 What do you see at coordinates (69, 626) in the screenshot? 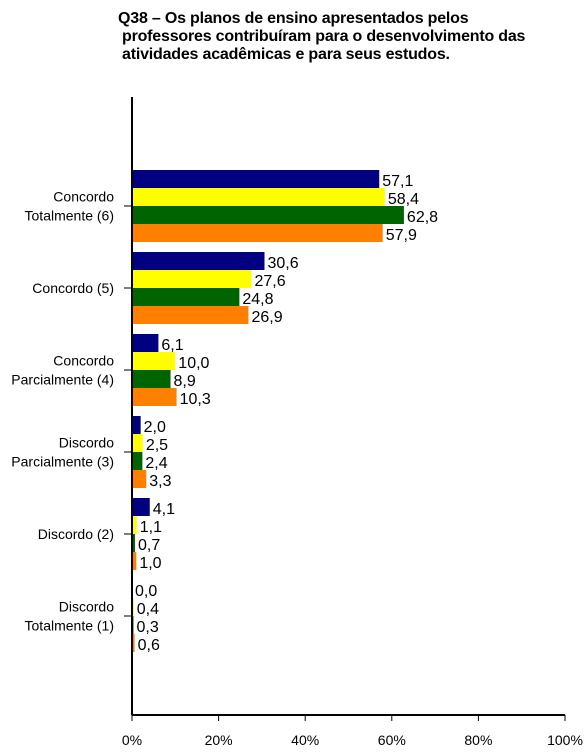
I see `category-label-5-1: Totalmente (1)` at bounding box center [69, 626].